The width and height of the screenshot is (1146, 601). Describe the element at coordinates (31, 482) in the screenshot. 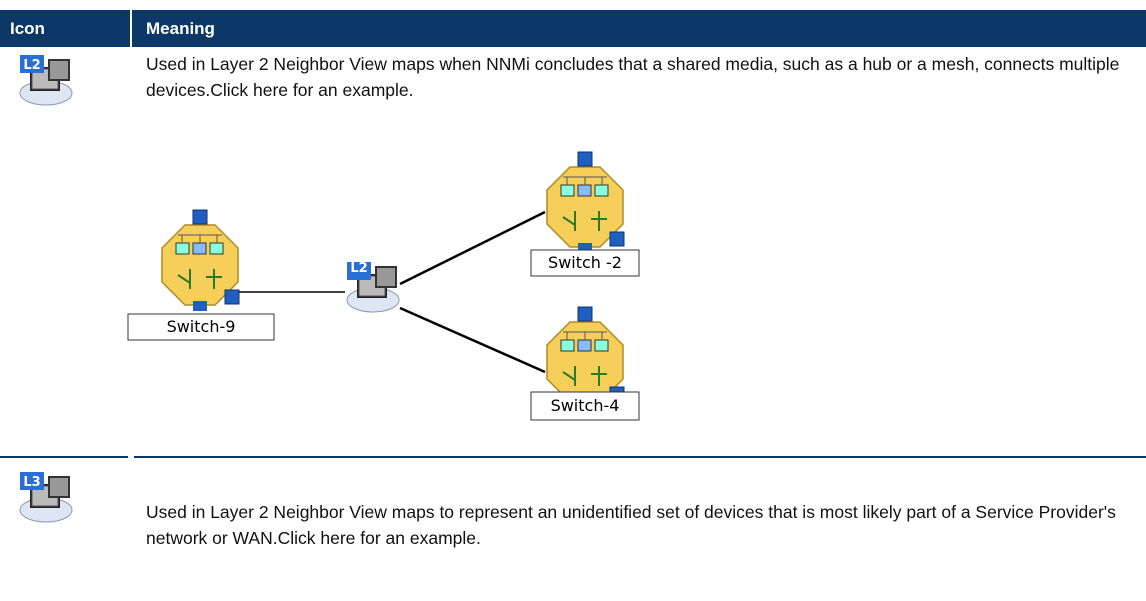

I see `icon-label: L3` at that location.